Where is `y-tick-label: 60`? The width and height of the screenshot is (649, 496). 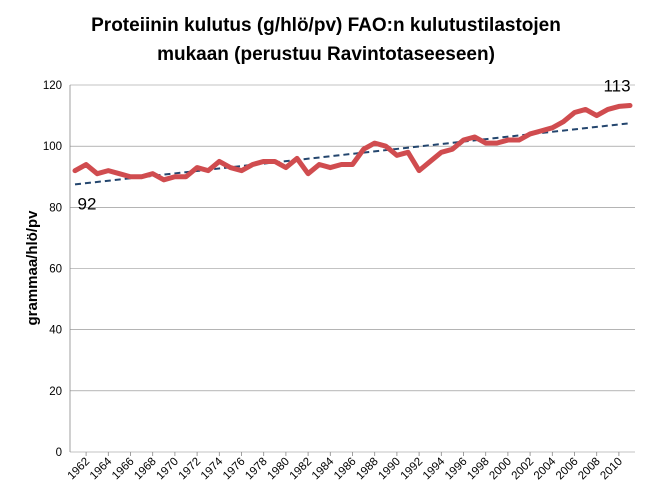
y-tick-label: 60 is located at coordinates (55, 270).